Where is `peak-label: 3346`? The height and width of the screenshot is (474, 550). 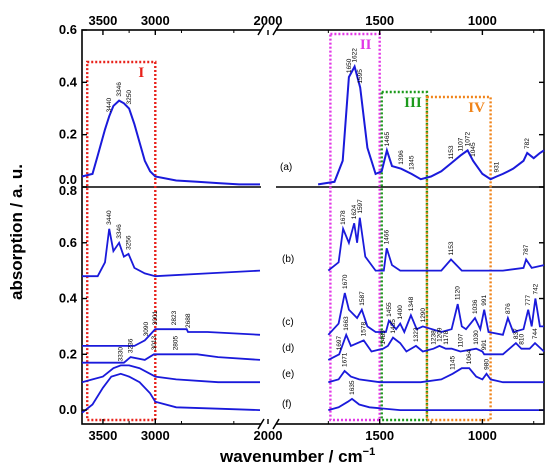 peak-label: 3346 is located at coordinates (119, 231).